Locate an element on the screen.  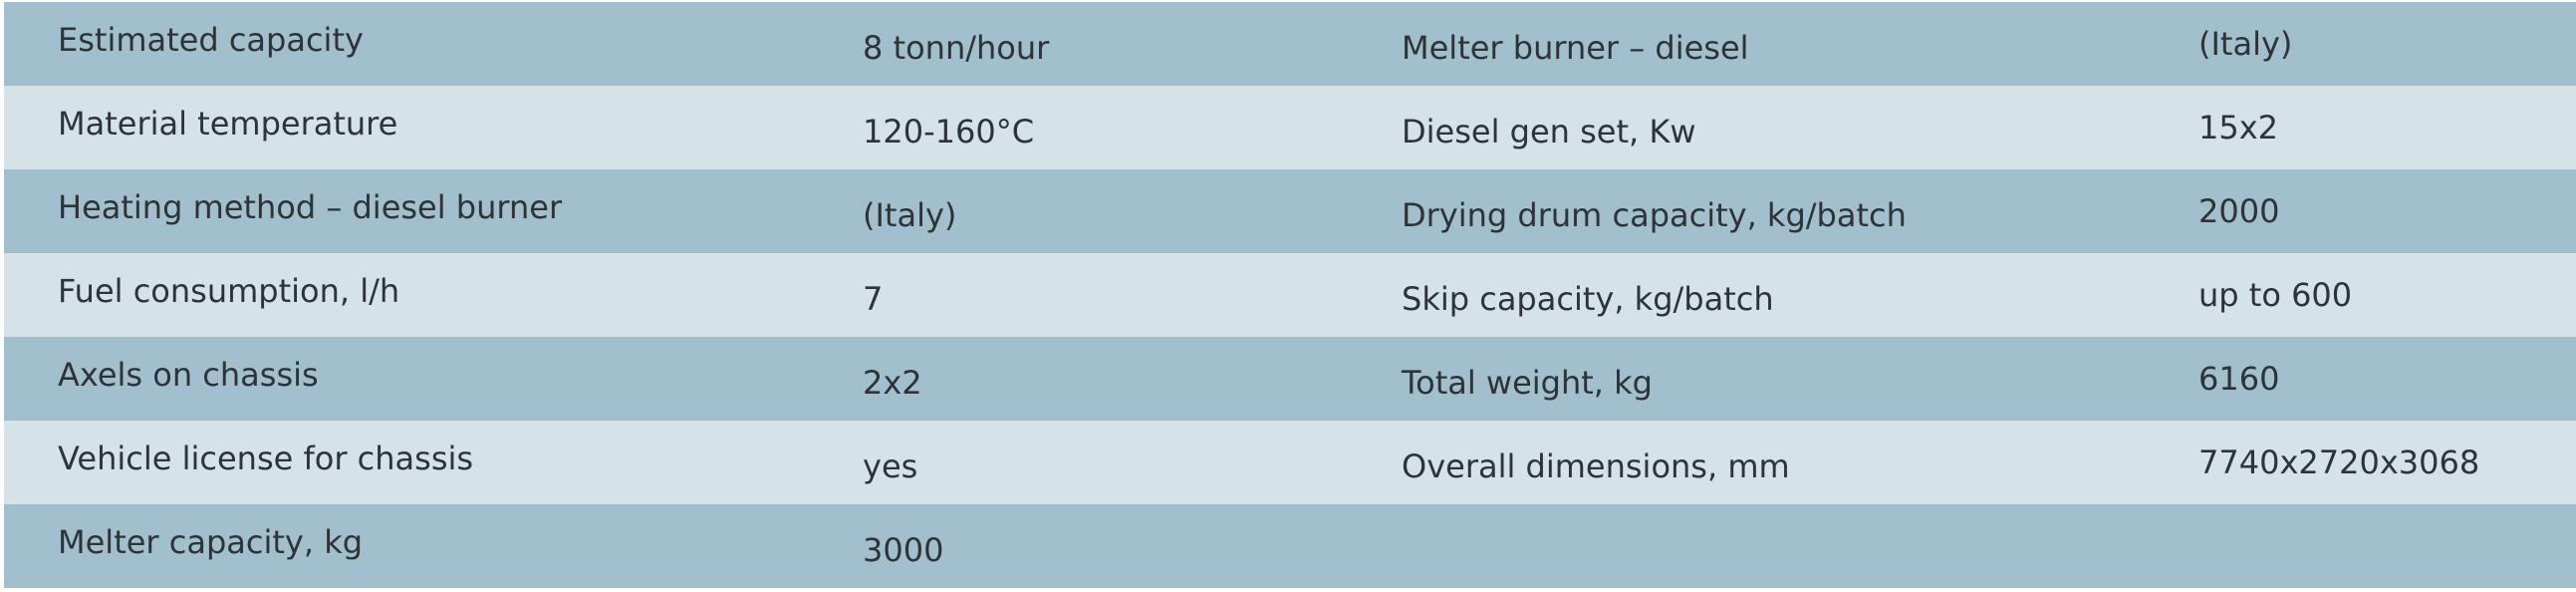
spec-value: 120-160°C is located at coordinates (949, 131).